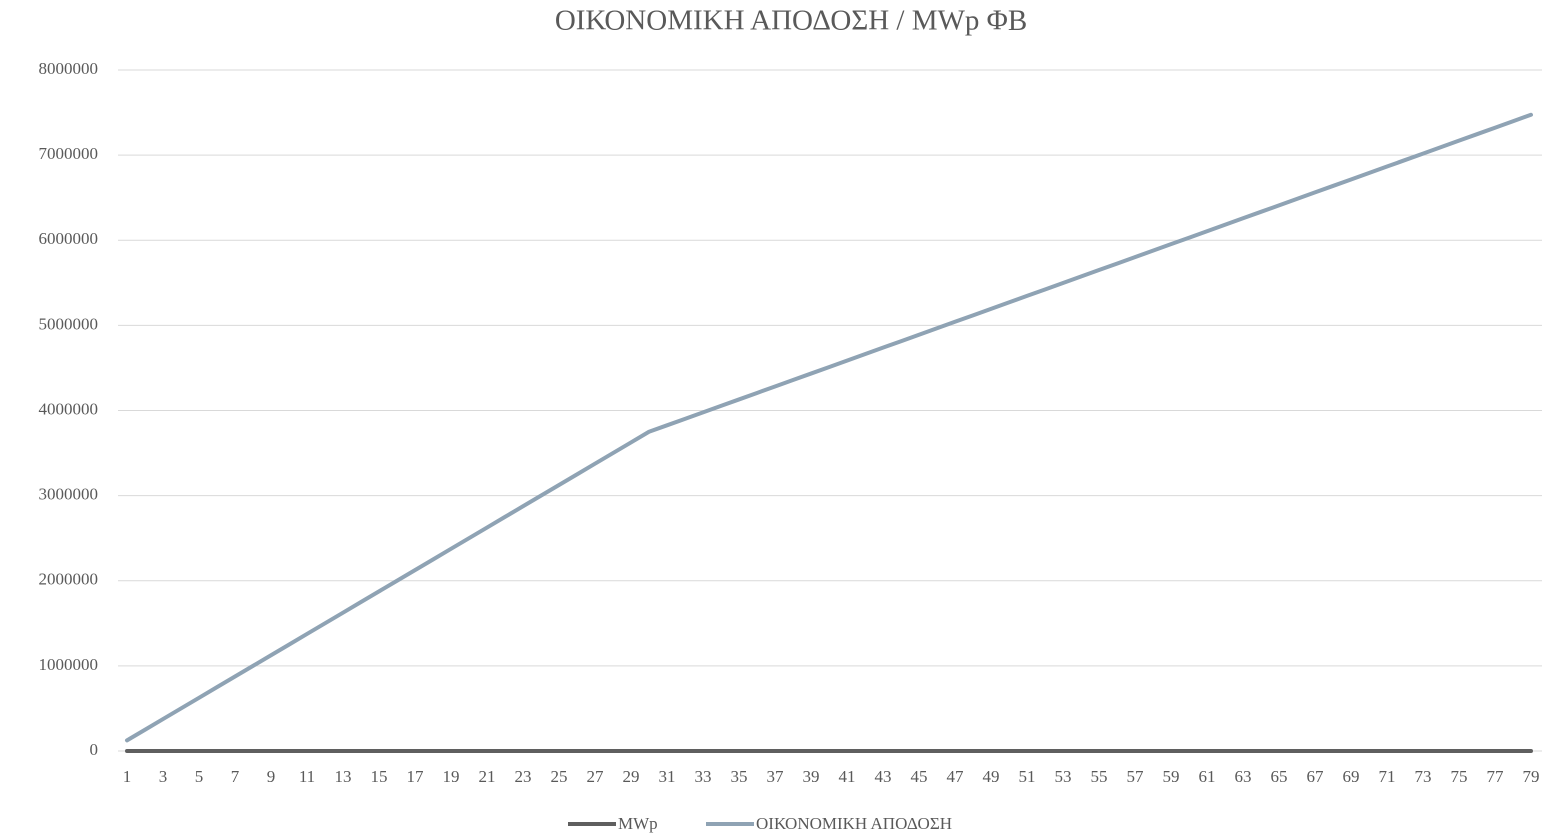 This screenshot has width=1542, height=836. I want to click on x-tick-label: 19, so click(451, 776).